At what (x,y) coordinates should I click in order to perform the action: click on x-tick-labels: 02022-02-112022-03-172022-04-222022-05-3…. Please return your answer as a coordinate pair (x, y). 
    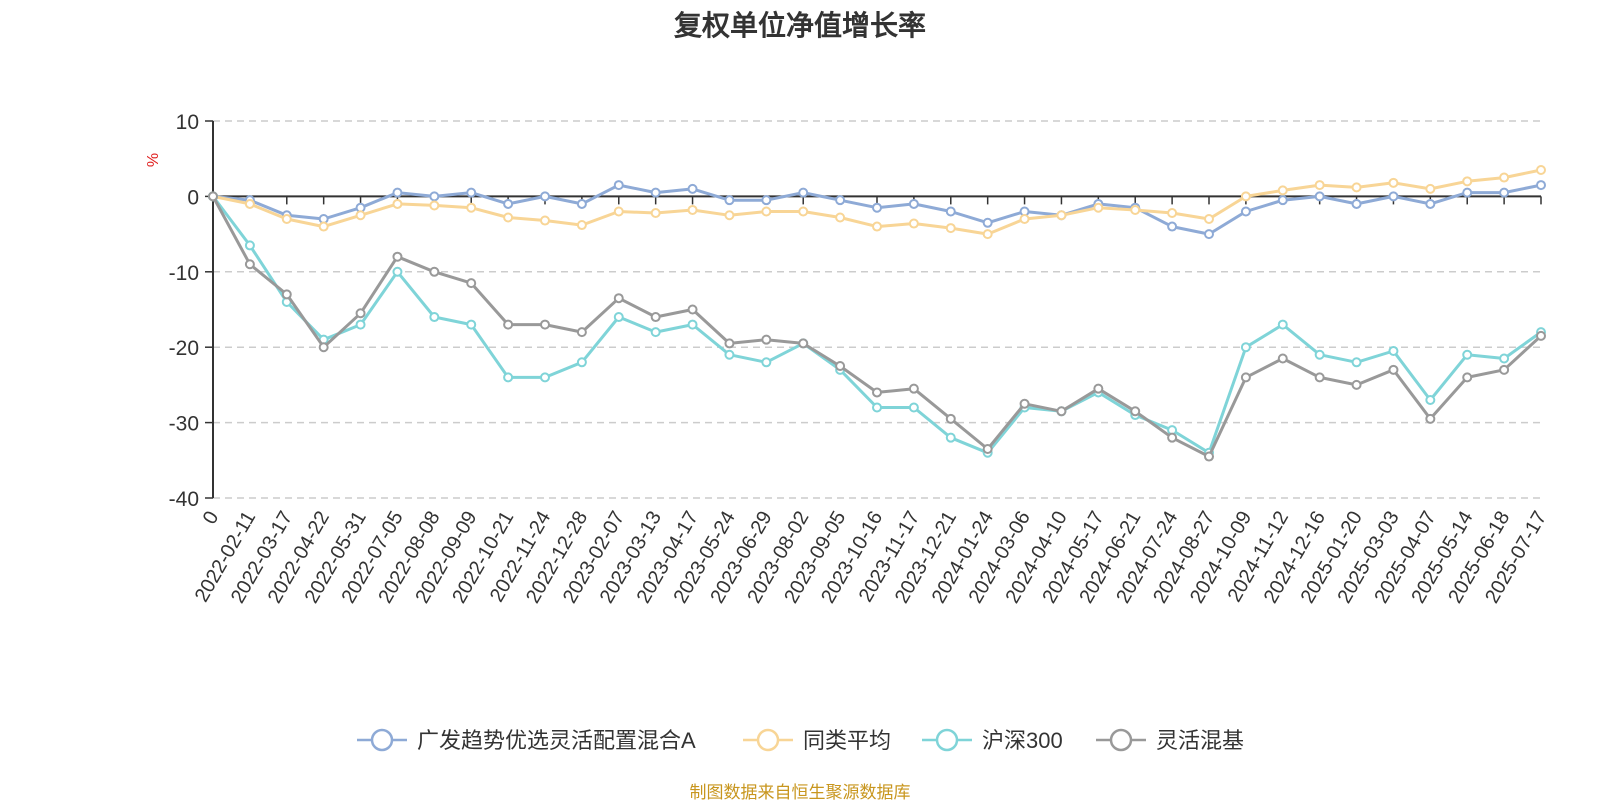
    Looking at the image, I should click on (871, 558).